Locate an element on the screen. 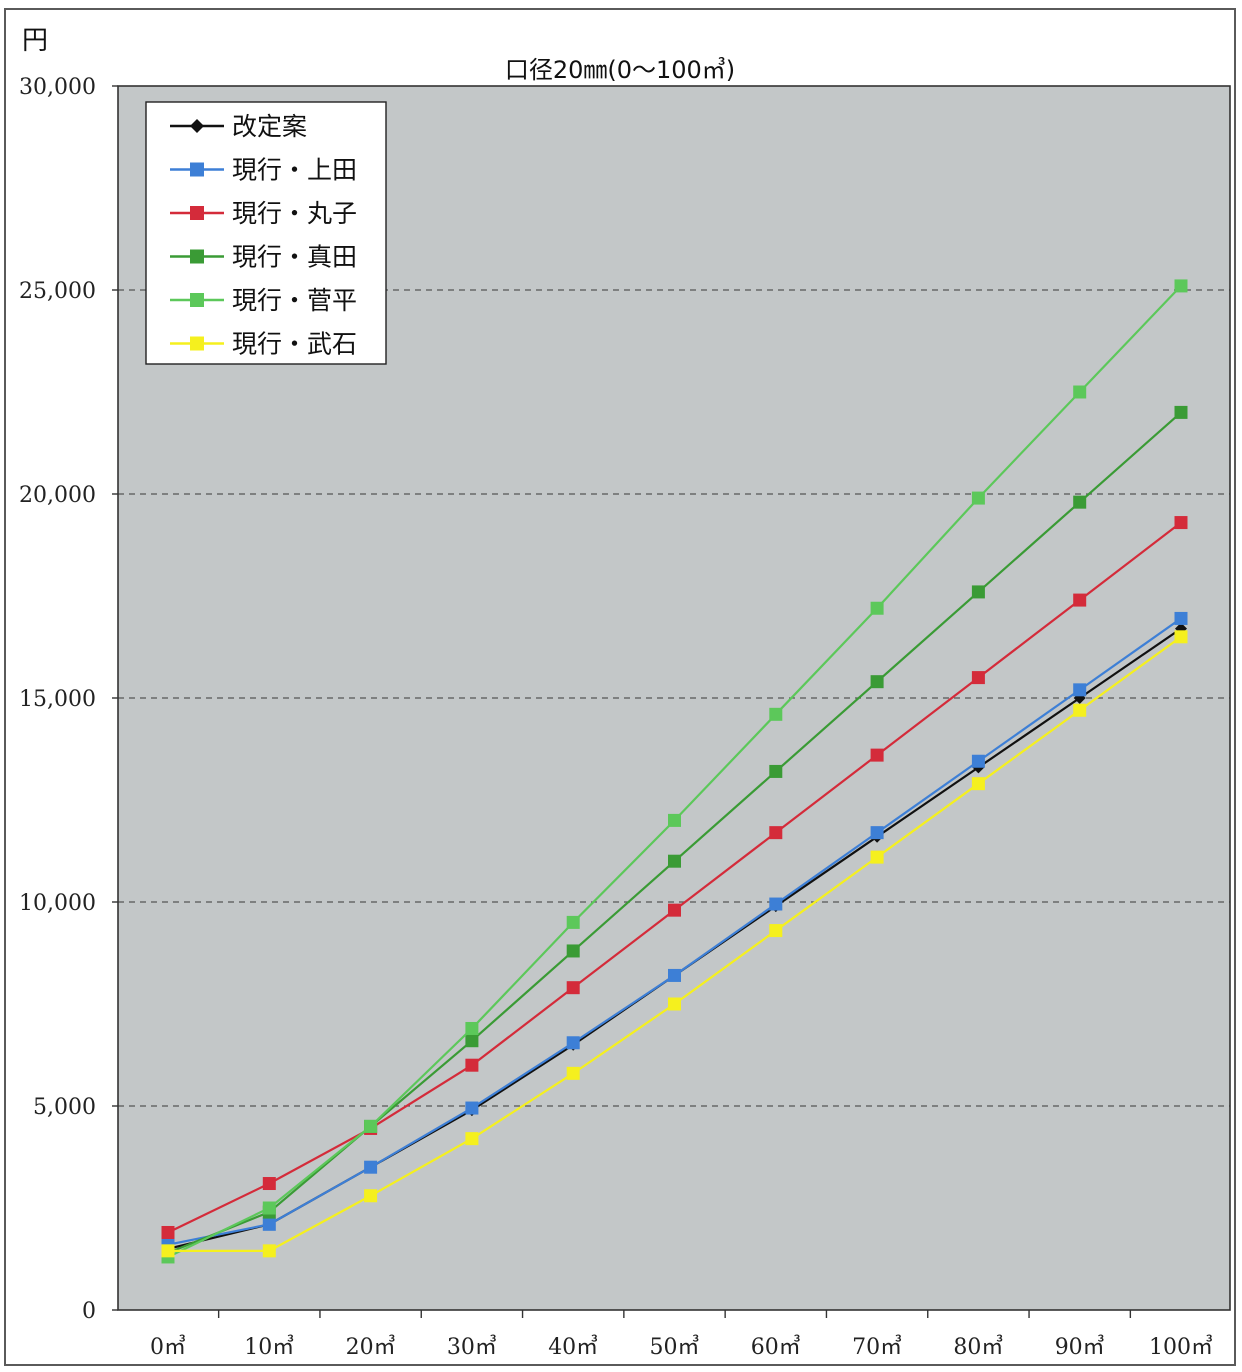 The height and width of the screenshot is (1372, 1242). legend-label: 現行・武石 is located at coordinates (294, 344).